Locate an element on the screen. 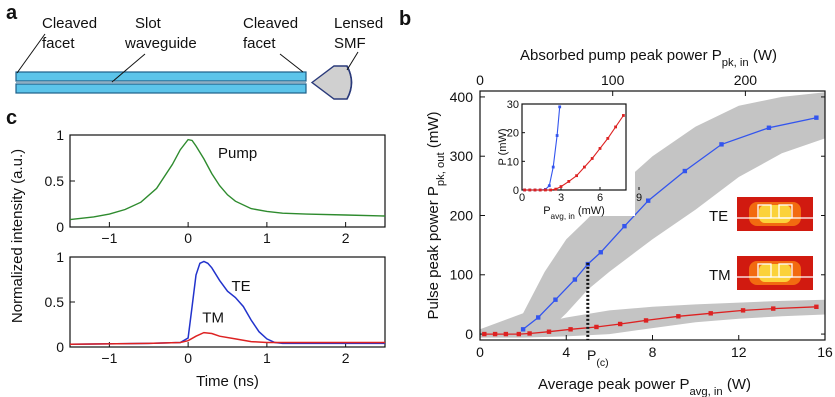 The width and height of the screenshot is (835, 397). inset-ylabel-unit: (mW) is located at coordinates (503, 143).